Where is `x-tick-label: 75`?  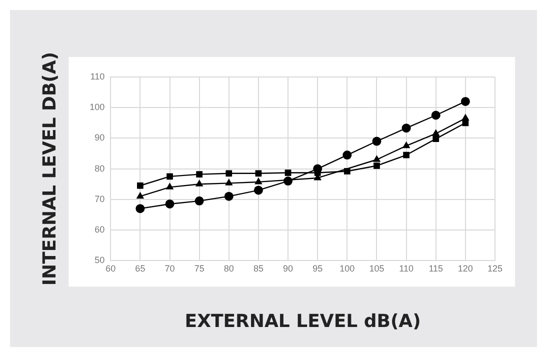 x-tick-label: 75 is located at coordinates (199, 268).